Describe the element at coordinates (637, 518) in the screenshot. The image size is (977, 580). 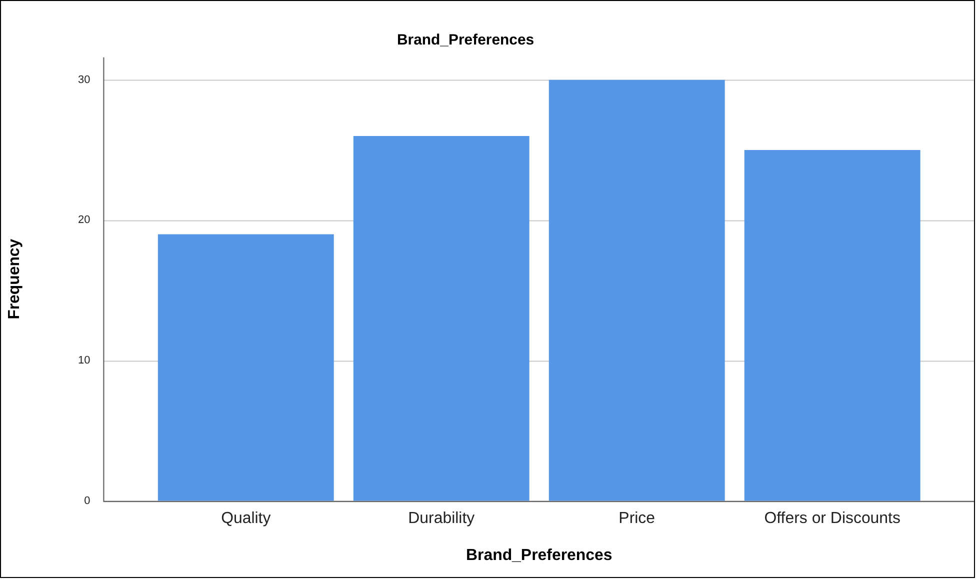
I see `x-tick-label: Price` at that location.